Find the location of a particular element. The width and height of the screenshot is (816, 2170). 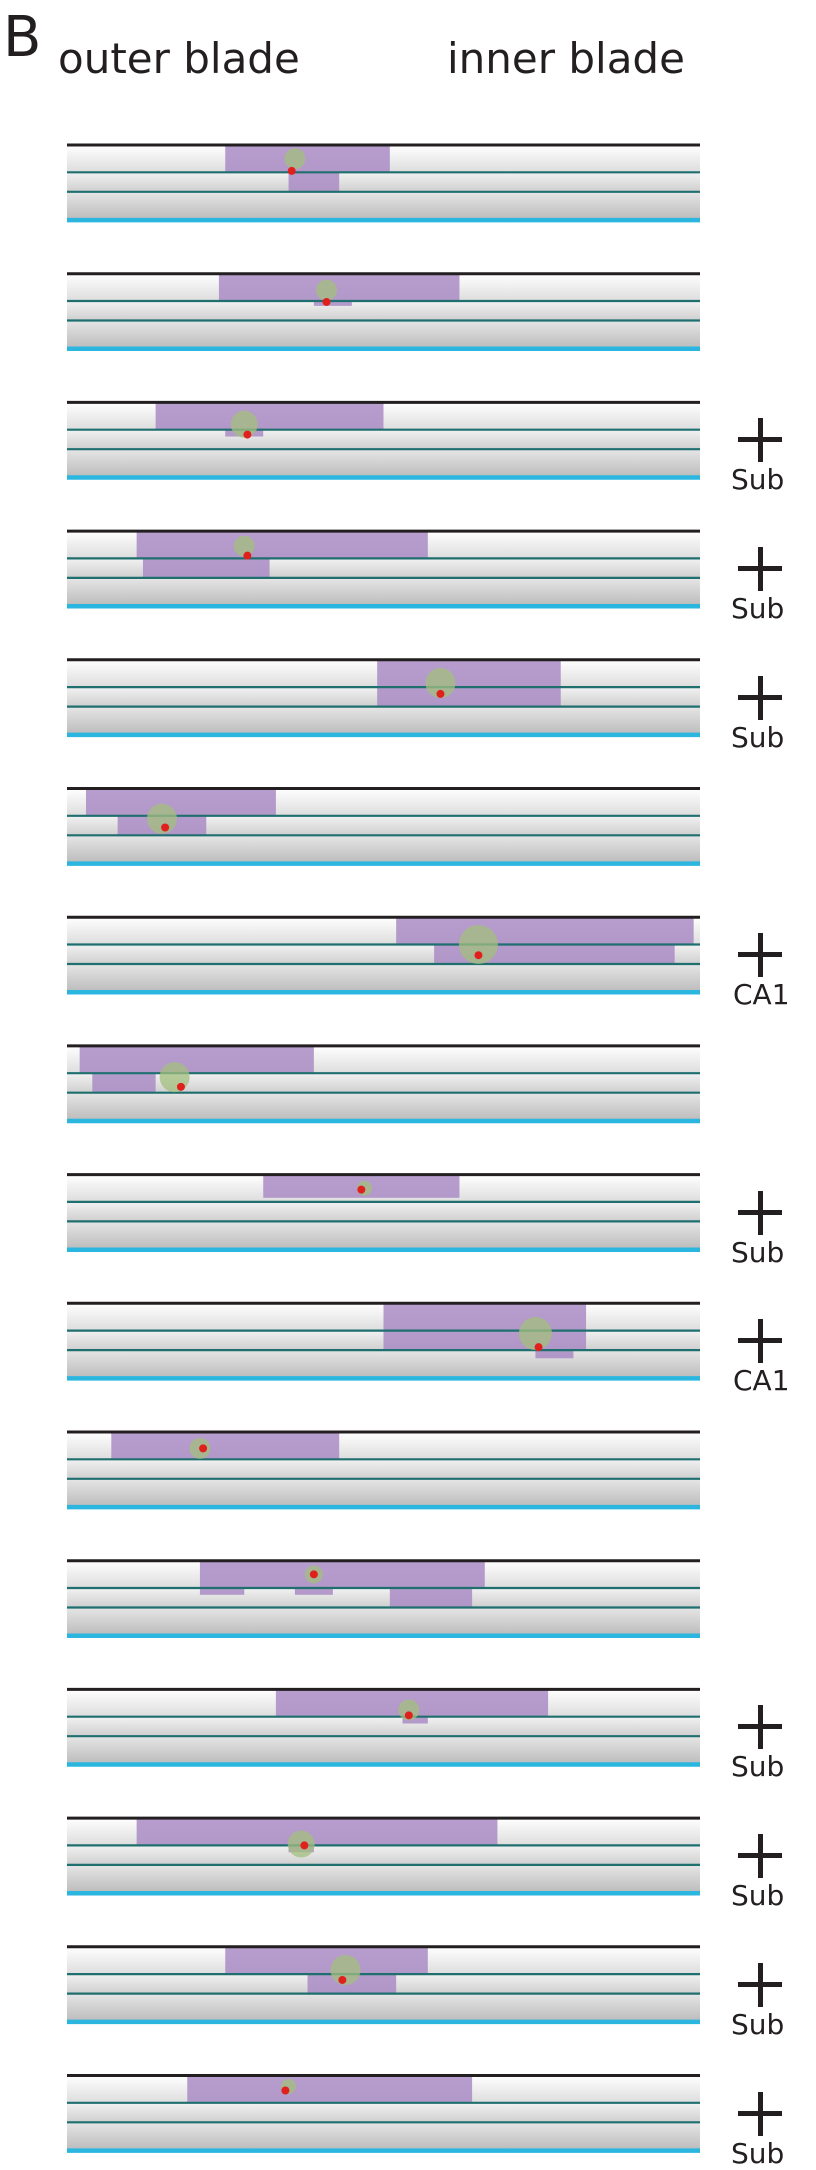

outer-blade-label: outer blade is located at coordinates (179, 58).